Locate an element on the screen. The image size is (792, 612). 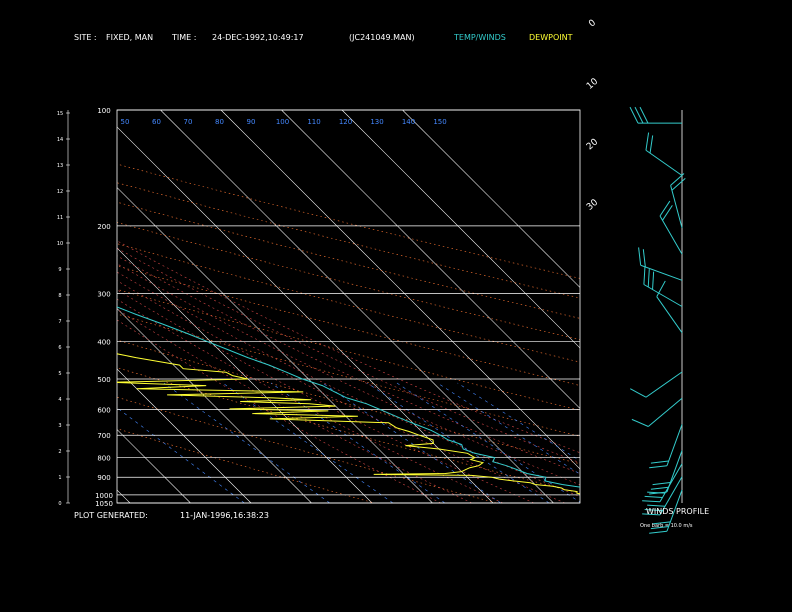
pressure-tick-label: 700 is located at coordinates (103, 436).